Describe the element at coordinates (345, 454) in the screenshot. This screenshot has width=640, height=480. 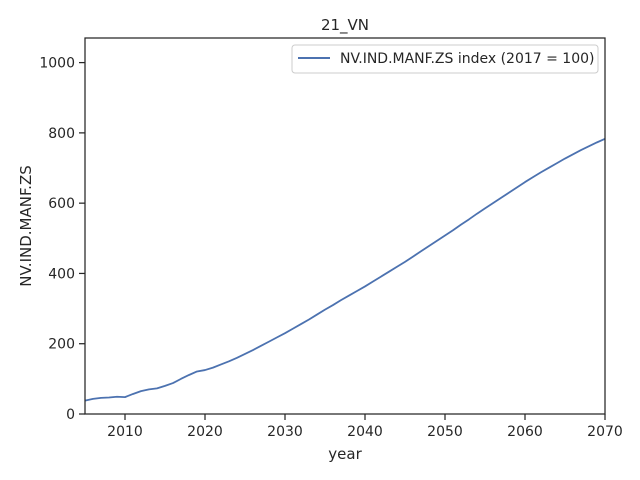
I see `x-axis-label: year` at that location.